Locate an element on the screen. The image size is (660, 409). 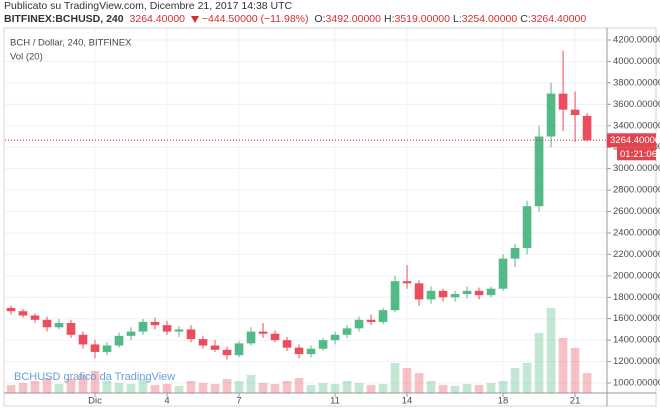
change: −444.50000 (−11.98%) is located at coordinates (255, 19).